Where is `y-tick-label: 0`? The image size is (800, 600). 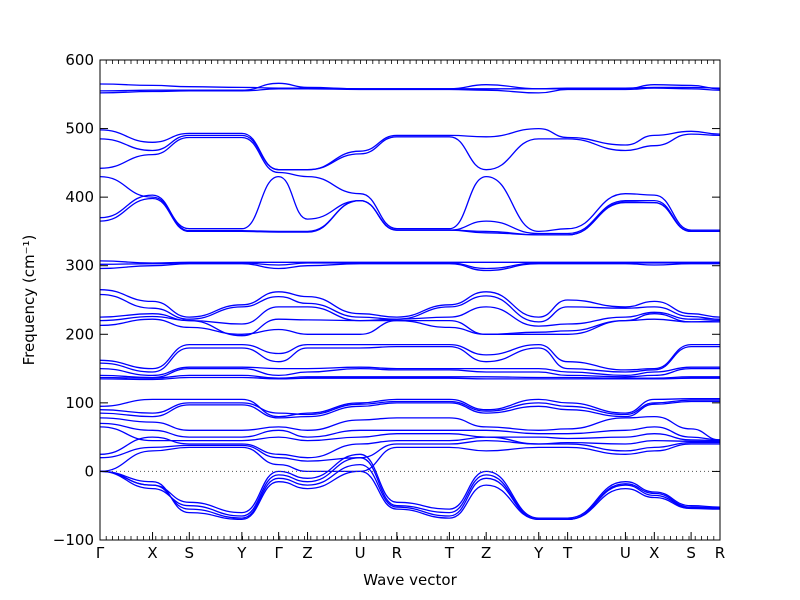
y-tick-label: 0 is located at coordinates (89, 471).